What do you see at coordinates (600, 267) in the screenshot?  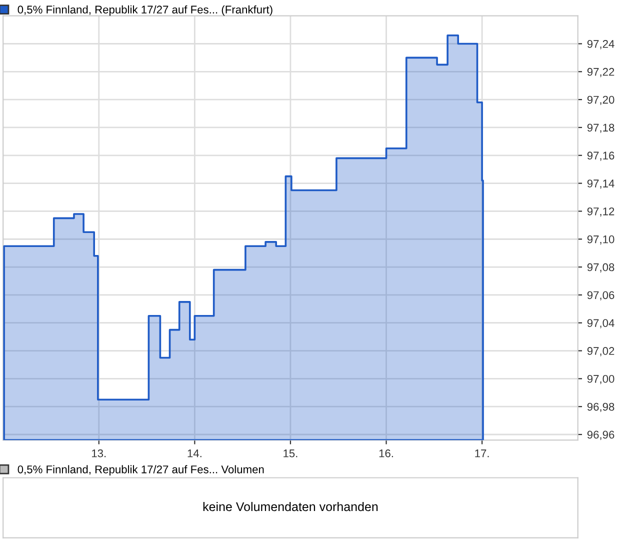 I see `y-tick-label: 97,08` at bounding box center [600, 267].